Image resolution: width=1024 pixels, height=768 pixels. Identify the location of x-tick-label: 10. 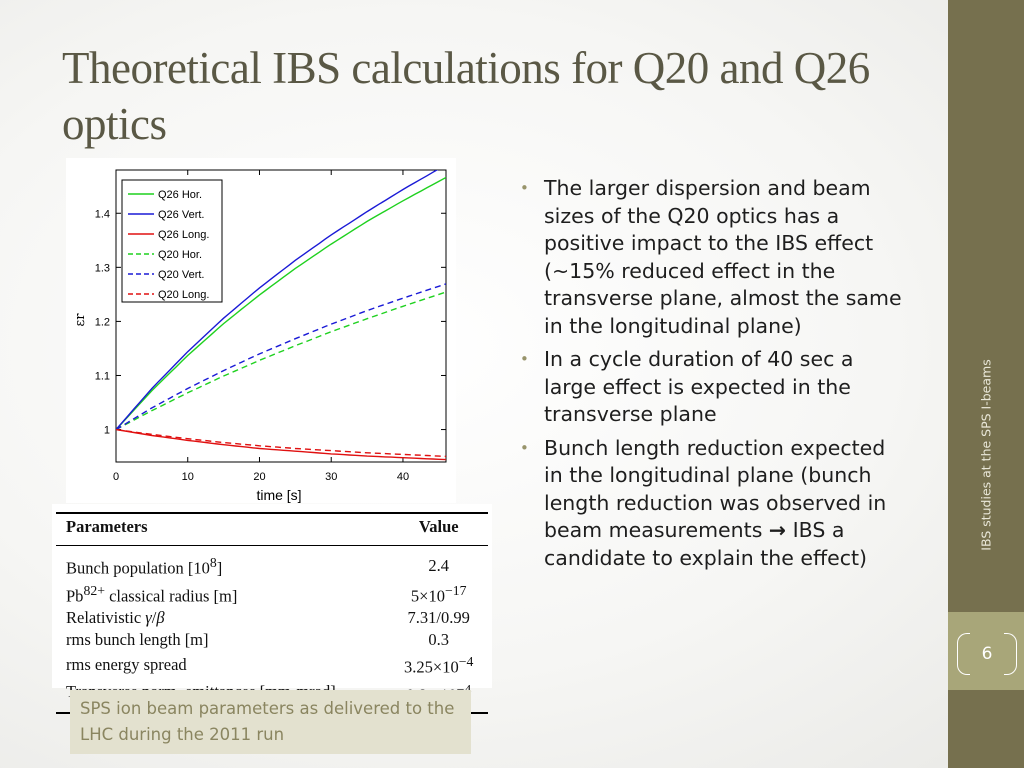
(188, 477).